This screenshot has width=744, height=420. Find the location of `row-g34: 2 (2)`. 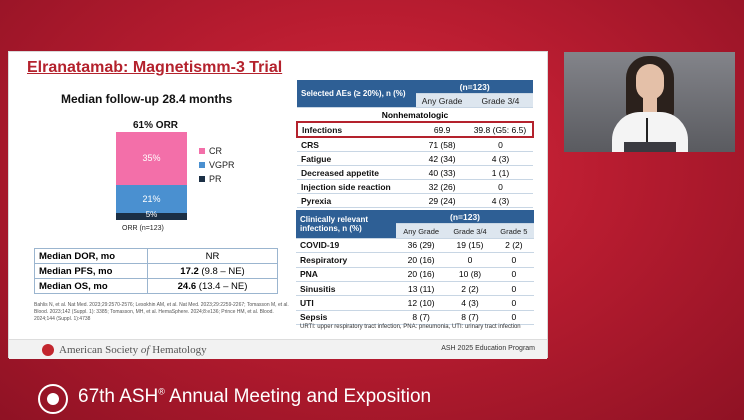

row-g34: 2 (2) is located at coordinates (470, 289).